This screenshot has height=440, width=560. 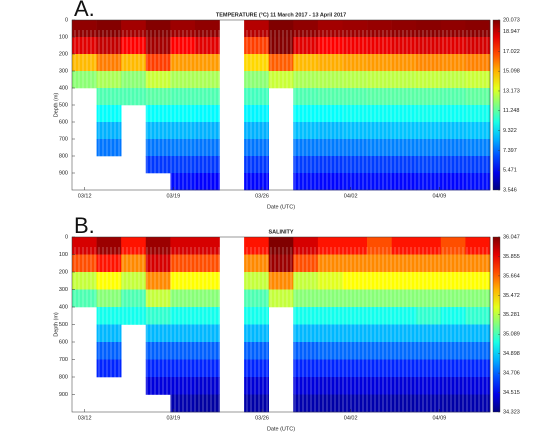 I want to click on x-tick-label: 03/19, so click(x=173, y=196).